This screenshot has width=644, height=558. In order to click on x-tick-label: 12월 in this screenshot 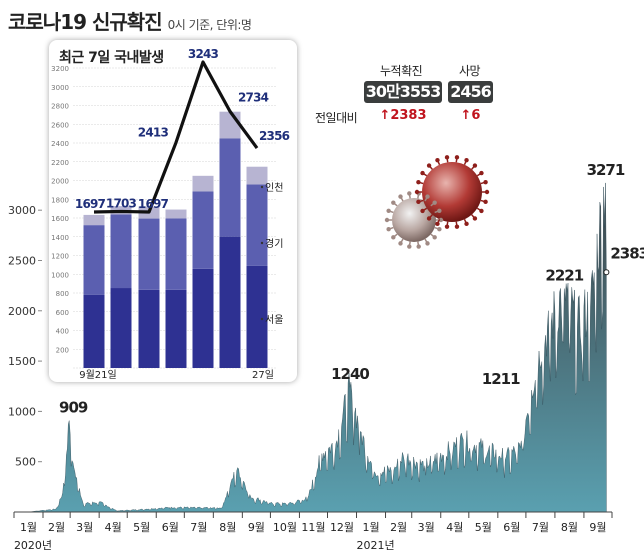, I will do `click(342, 527)`.